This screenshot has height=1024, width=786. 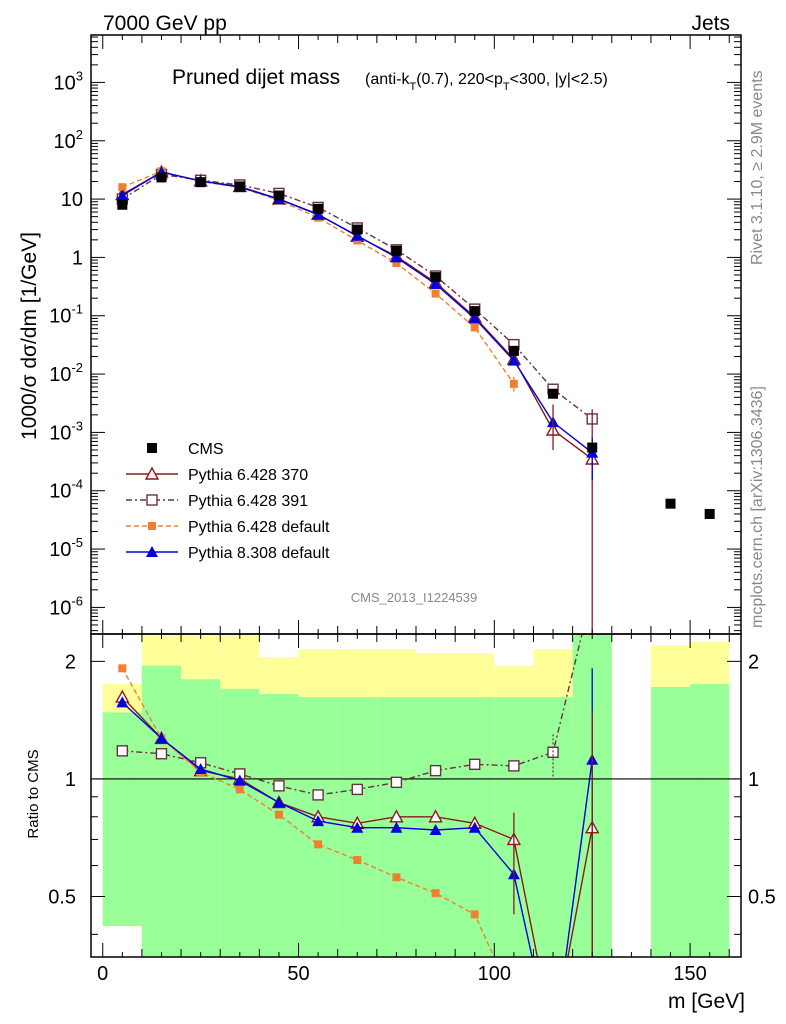 I want to click on legend-entry: Pythia 8.308 default, so click(x=228, y=553).